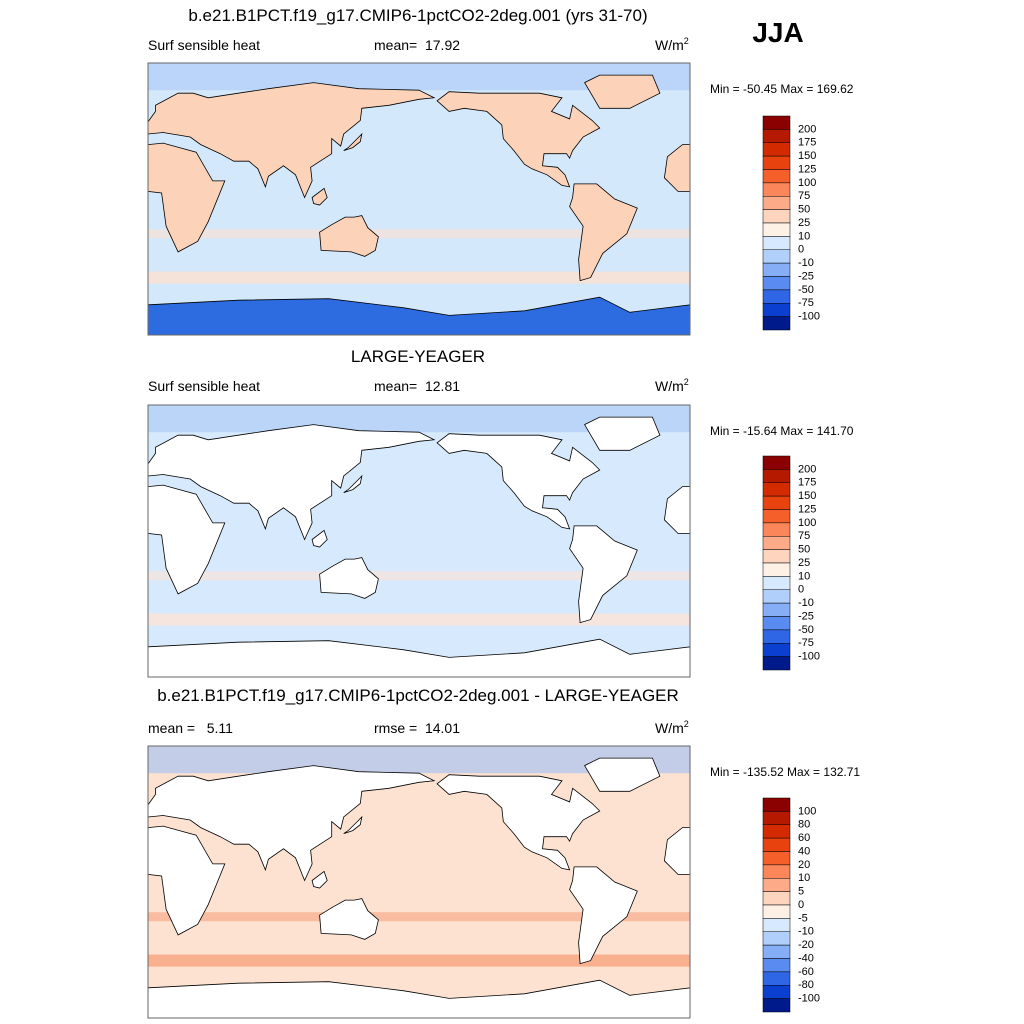  What do you see at coordinates (669, 728) in the screenshot?
I see `units-base: W/m` at bounding box center [669, 728].